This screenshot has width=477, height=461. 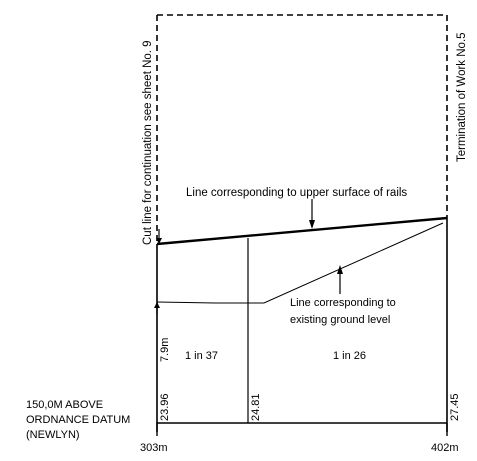 I want to click on chainage-start: 303m, so click(x=154, y=448).